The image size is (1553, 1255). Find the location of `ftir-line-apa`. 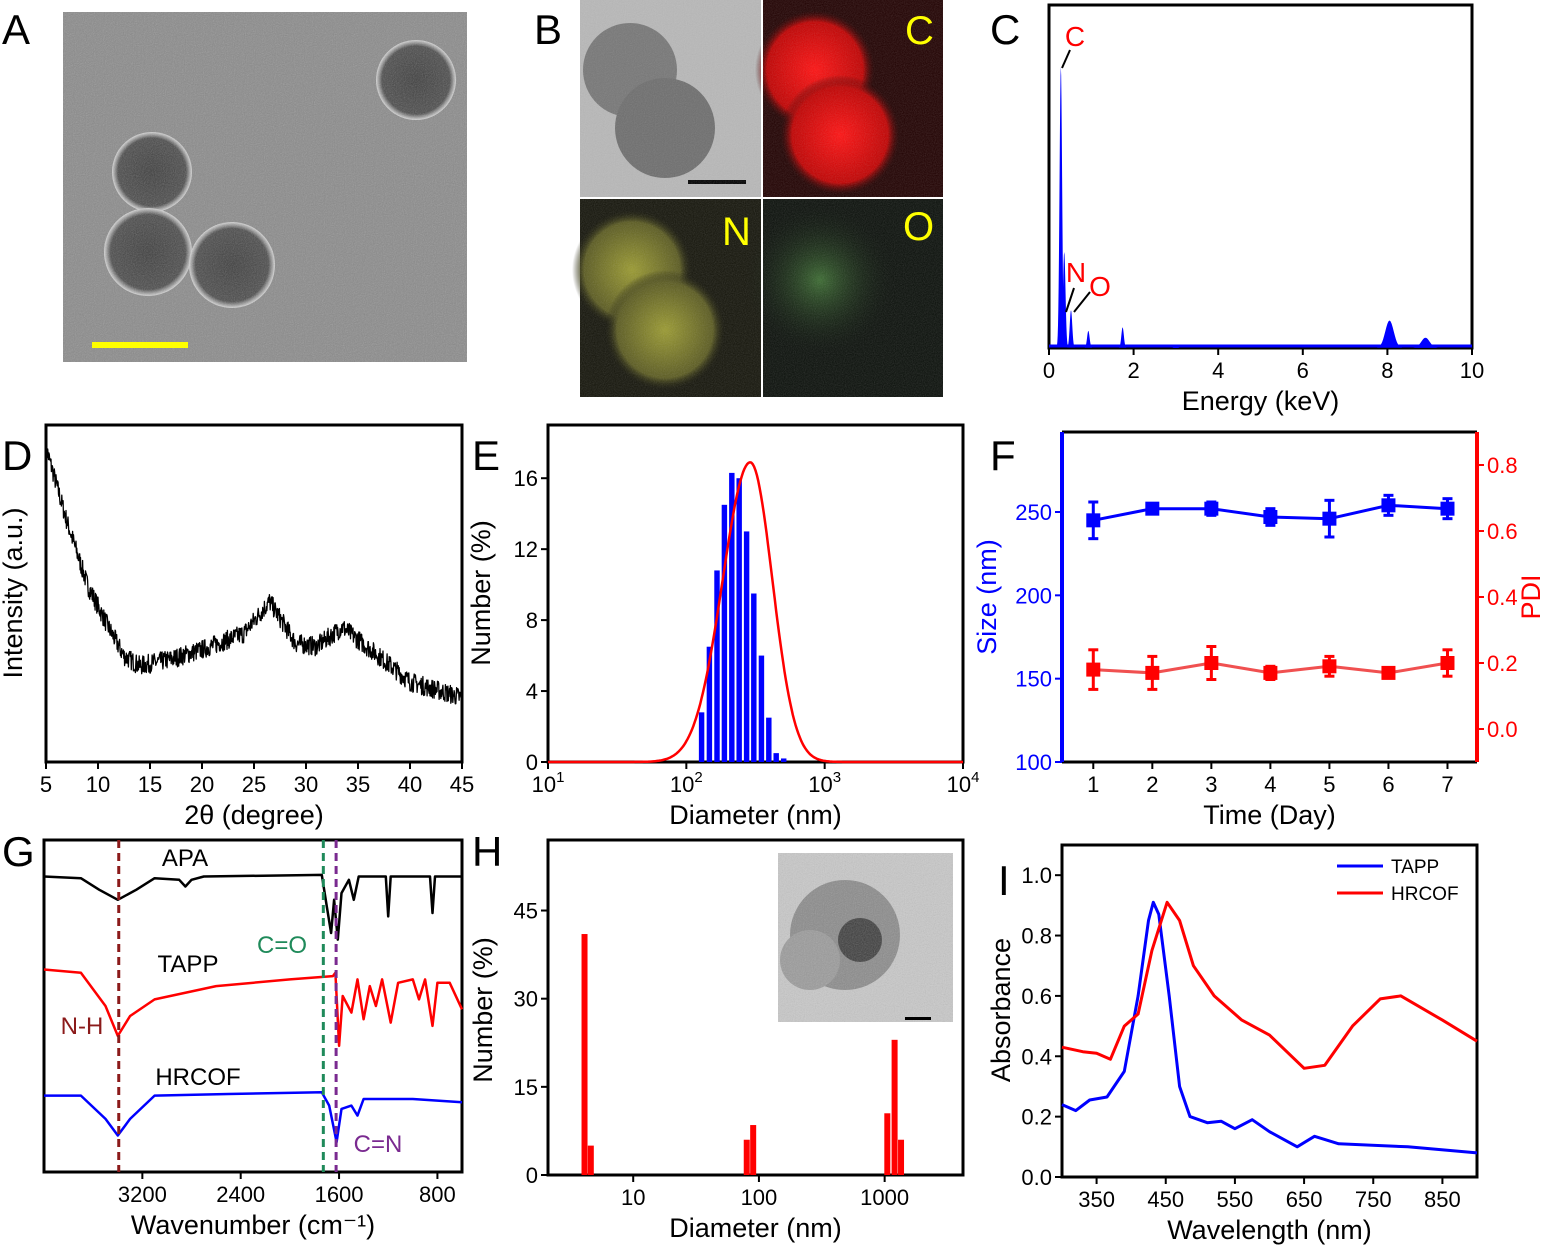

ftir-line-apa is located at coordinates (252, 907).